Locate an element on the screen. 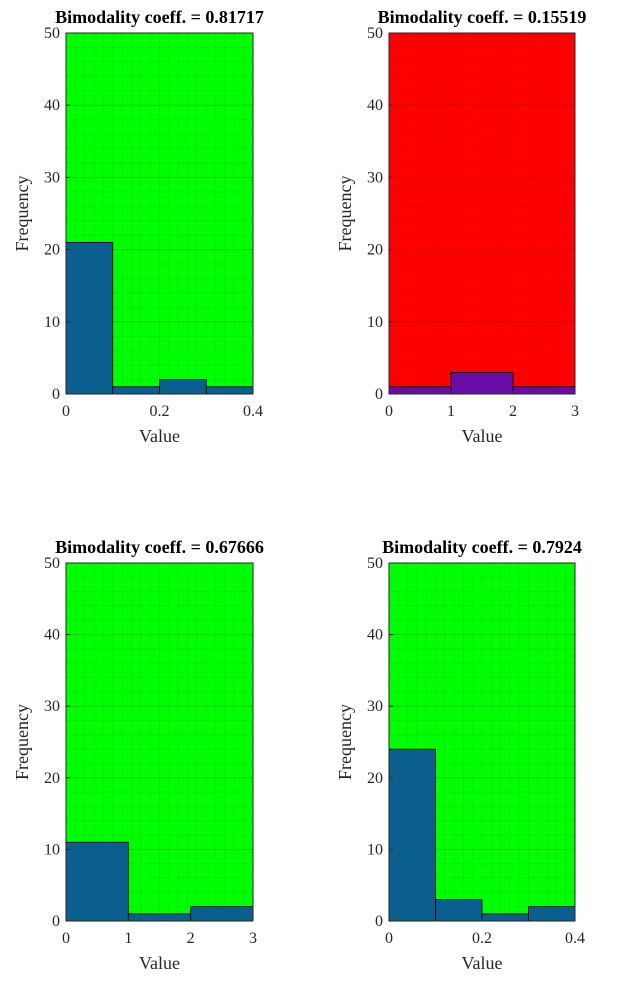 The image size is (617, 984). grid-lines is located at coordinates (482, 213).